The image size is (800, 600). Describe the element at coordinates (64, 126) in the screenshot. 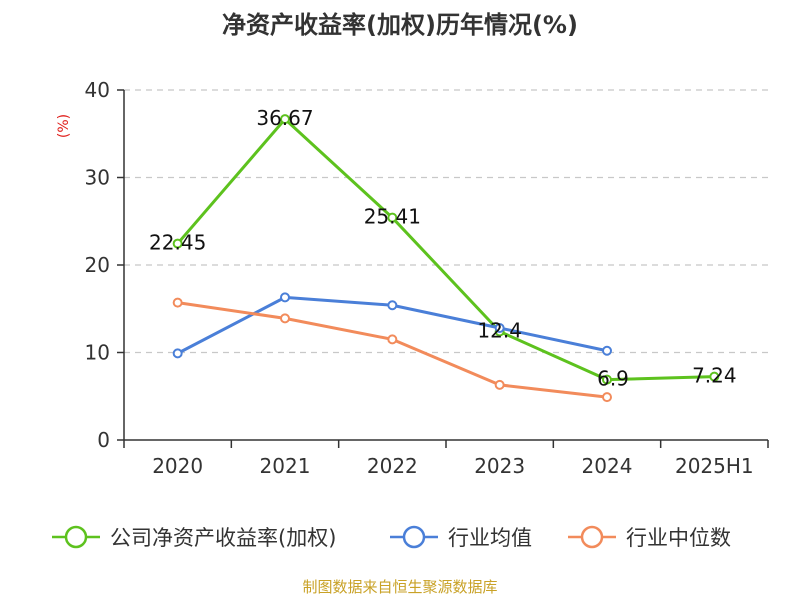

I see `y-axis-label: (%)` at that location.